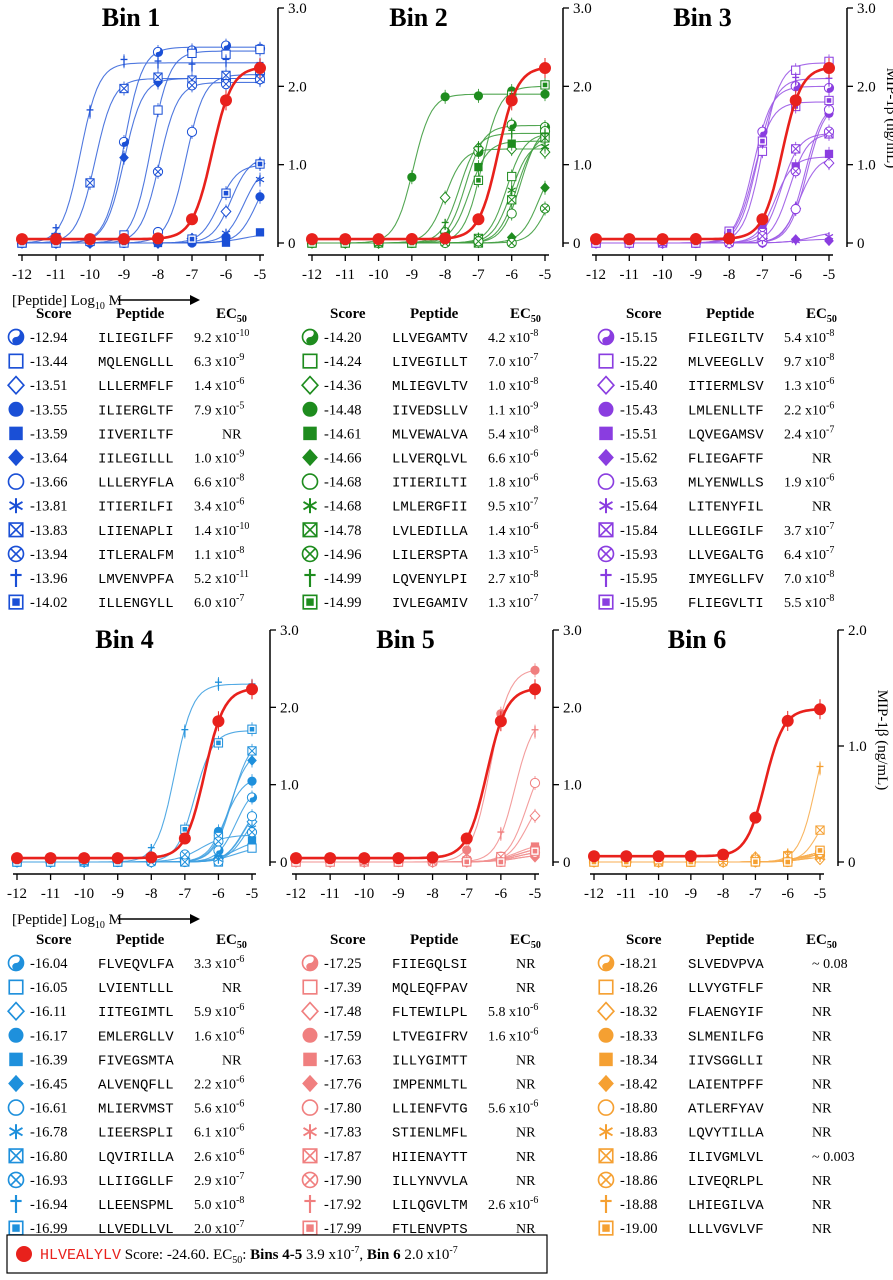  What do you see at coordinates (342, 1012) in the screenshot?
I see `row-score: -17.48` at bounding box center [342, 1012].